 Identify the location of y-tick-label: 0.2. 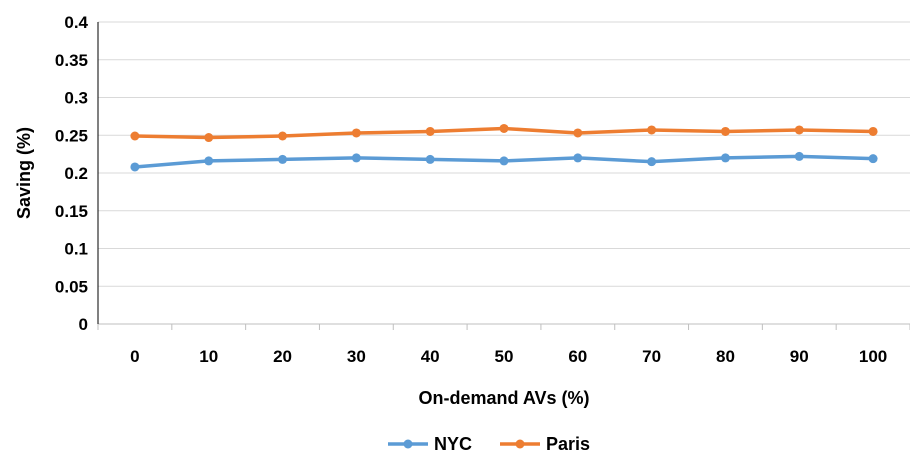
(76, 173).